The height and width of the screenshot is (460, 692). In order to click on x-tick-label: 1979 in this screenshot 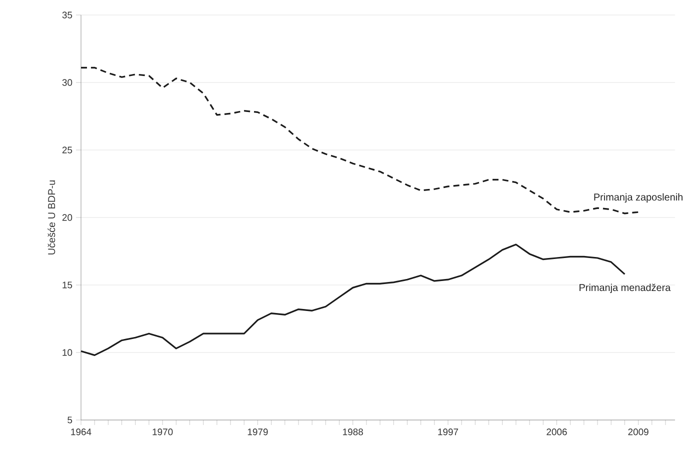, I will do `click(258, 432)`.